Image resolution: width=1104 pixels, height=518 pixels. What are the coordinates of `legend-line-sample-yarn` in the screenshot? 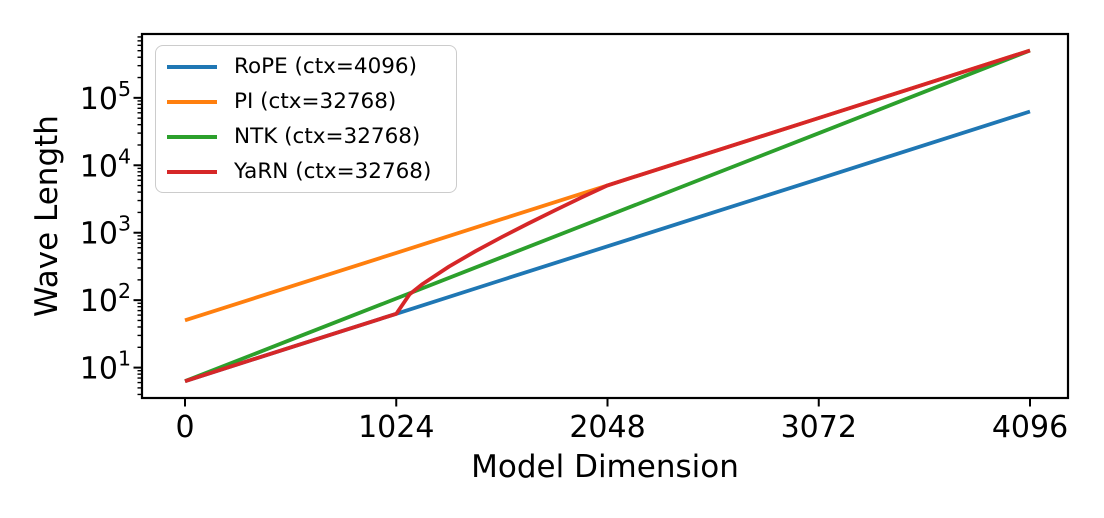 It's located at (192, 171).